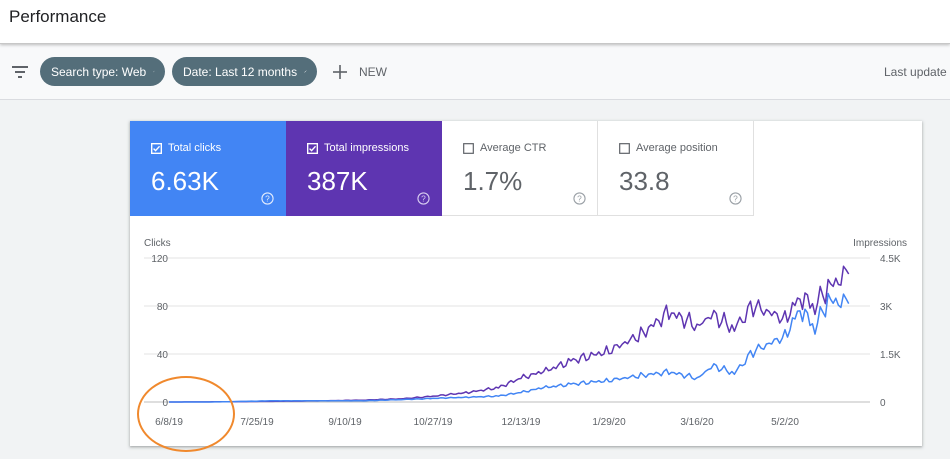 The height and width of the screenshot is (459, 950). I want to click on new-filter-button: NEW, so click(360, 71).